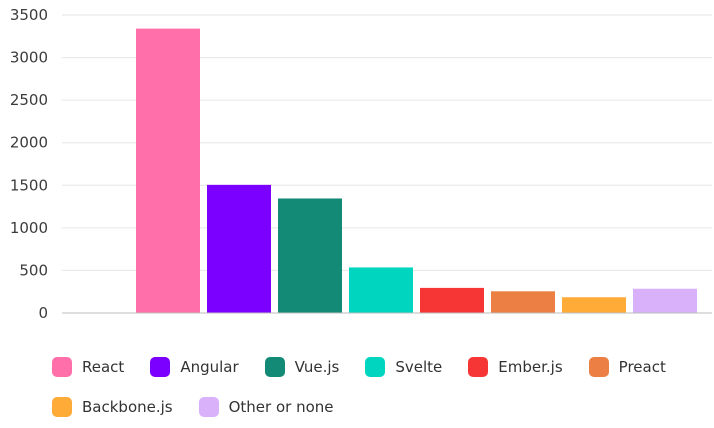  Describe the element at coordinates (381, 290) in the screenshot. I see `bar-svelte` at that location.